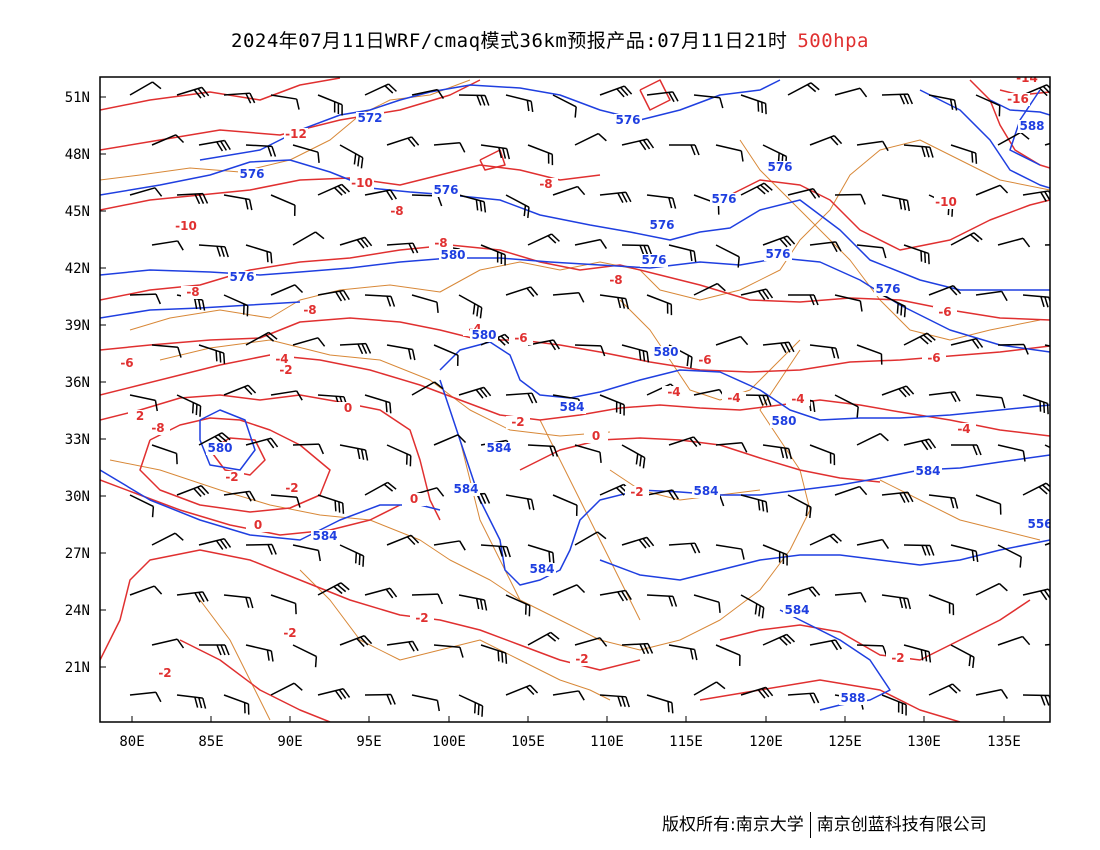 The width and height of the screenshot is (1100, 850). What do you see at coordinates (210, 742) in the screenshot?
I see `lon-label: 85E` at bounding box center [210, 742].